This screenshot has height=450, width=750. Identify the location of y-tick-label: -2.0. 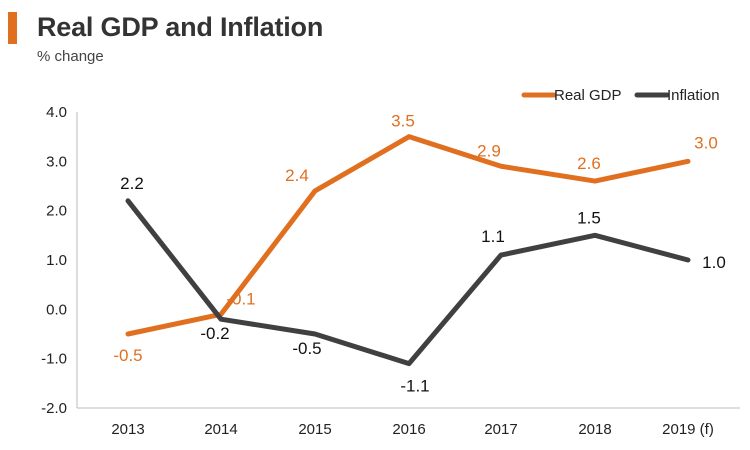
(54, 408).